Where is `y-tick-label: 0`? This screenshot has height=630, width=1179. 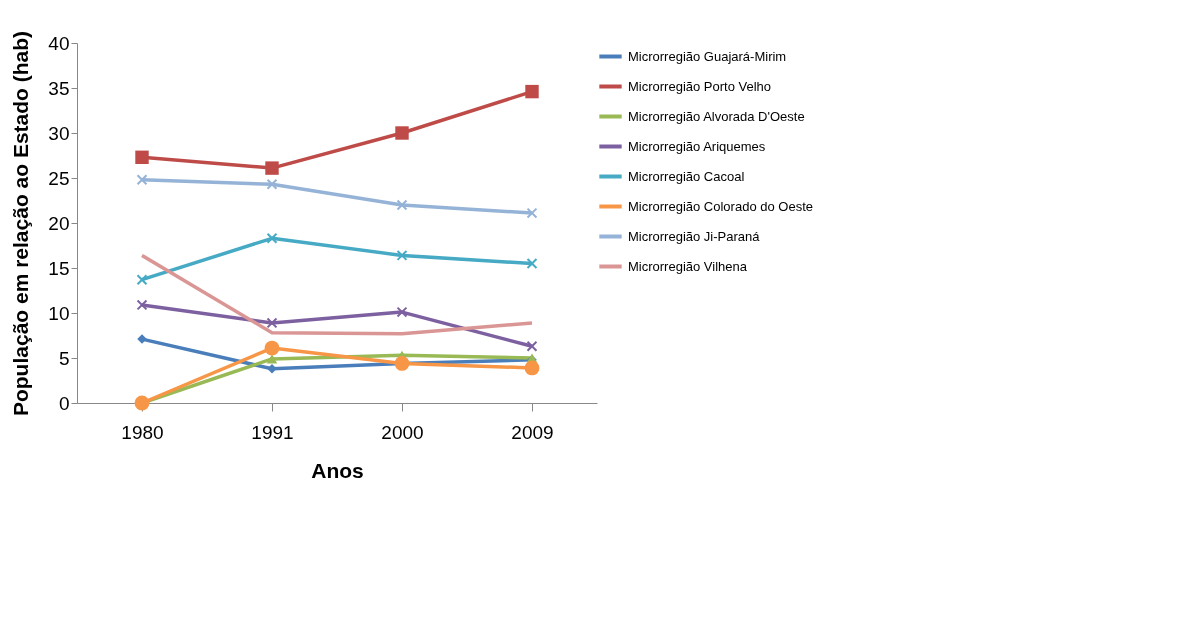 y-tick-label: 0 is located at coordinates (64, 403).